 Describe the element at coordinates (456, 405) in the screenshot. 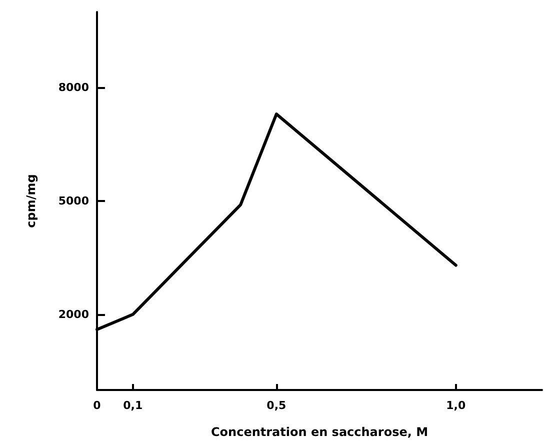

I see `x-tick-label: 1,0` at that location.